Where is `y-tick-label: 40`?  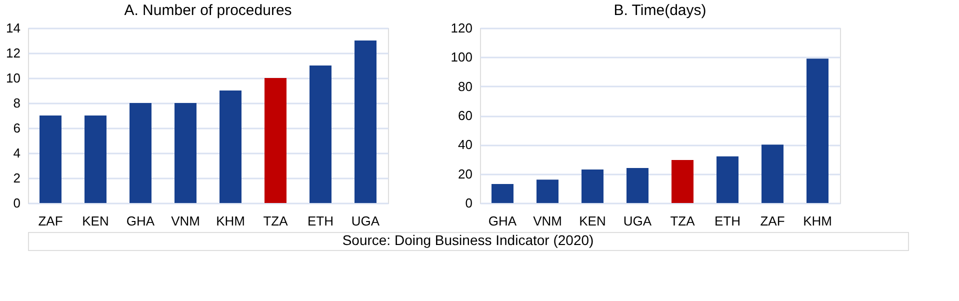
y-tick-label: 40 is located at coordinates (465, 144).